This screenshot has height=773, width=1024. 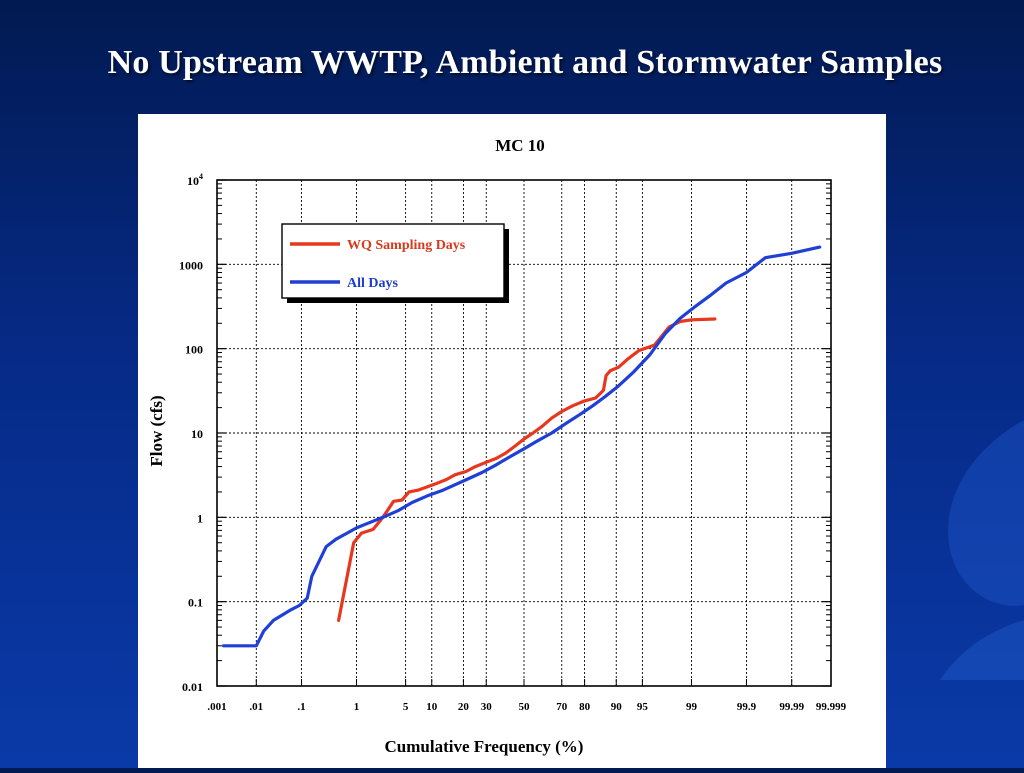 I want to click on y-tick-label: 0.1, so click(x=195, y=603).